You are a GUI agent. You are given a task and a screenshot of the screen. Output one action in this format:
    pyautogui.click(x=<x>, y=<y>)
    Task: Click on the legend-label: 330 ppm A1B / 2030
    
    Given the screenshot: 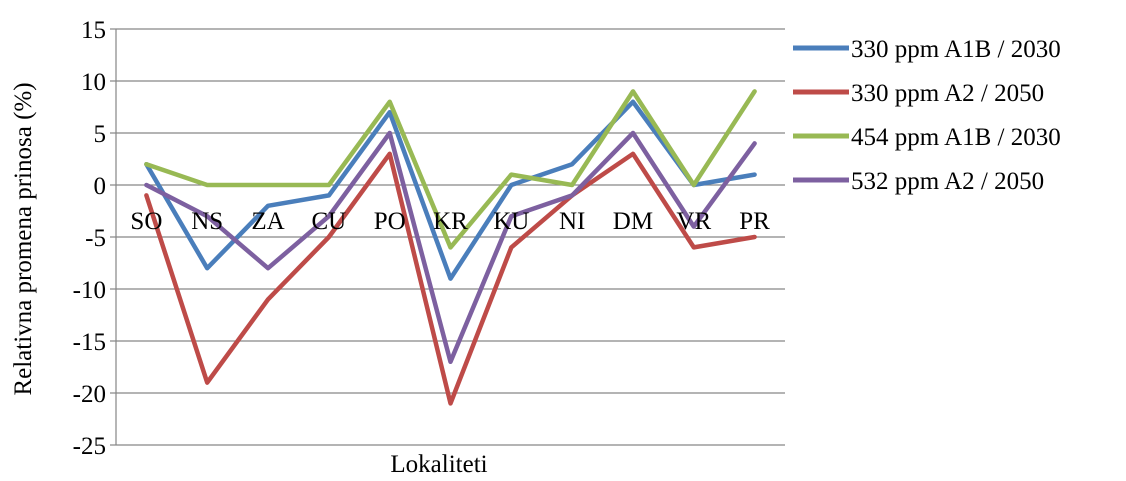 What is the action you would take?
    pyautogui.click(x=956, y=49)
    